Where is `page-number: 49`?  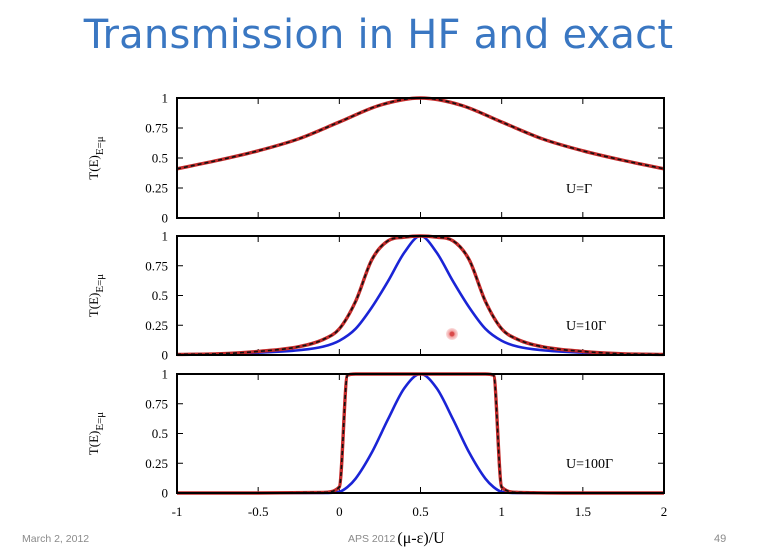 page-number: 49 is located at coordinates (720, 539).